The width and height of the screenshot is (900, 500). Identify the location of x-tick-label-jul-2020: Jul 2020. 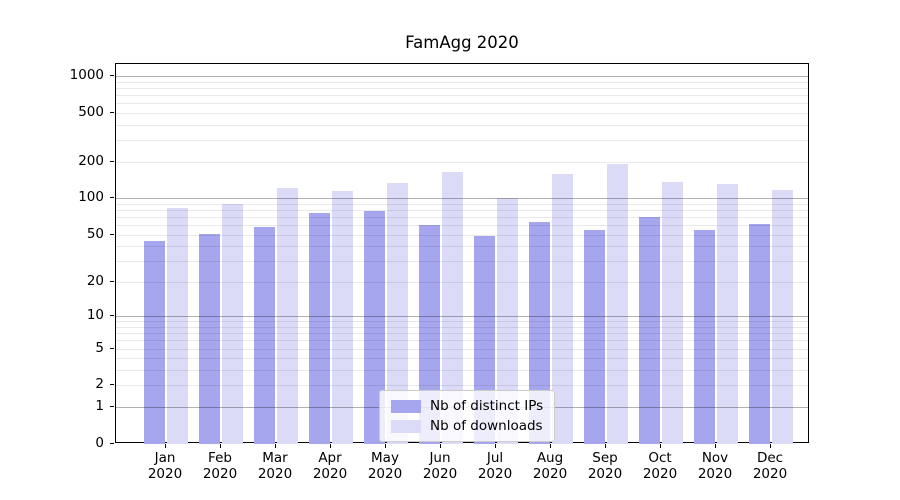
(495, 466).